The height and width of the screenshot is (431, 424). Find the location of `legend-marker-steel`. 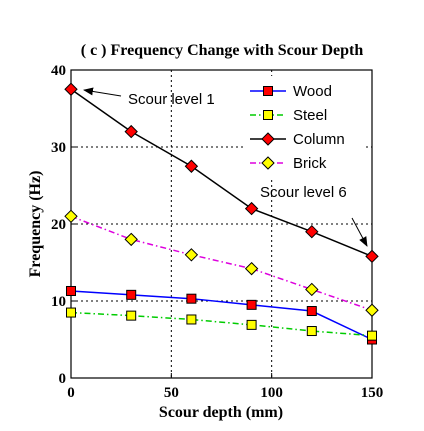

legend-marker-steel is located at coordinates (268, 115).